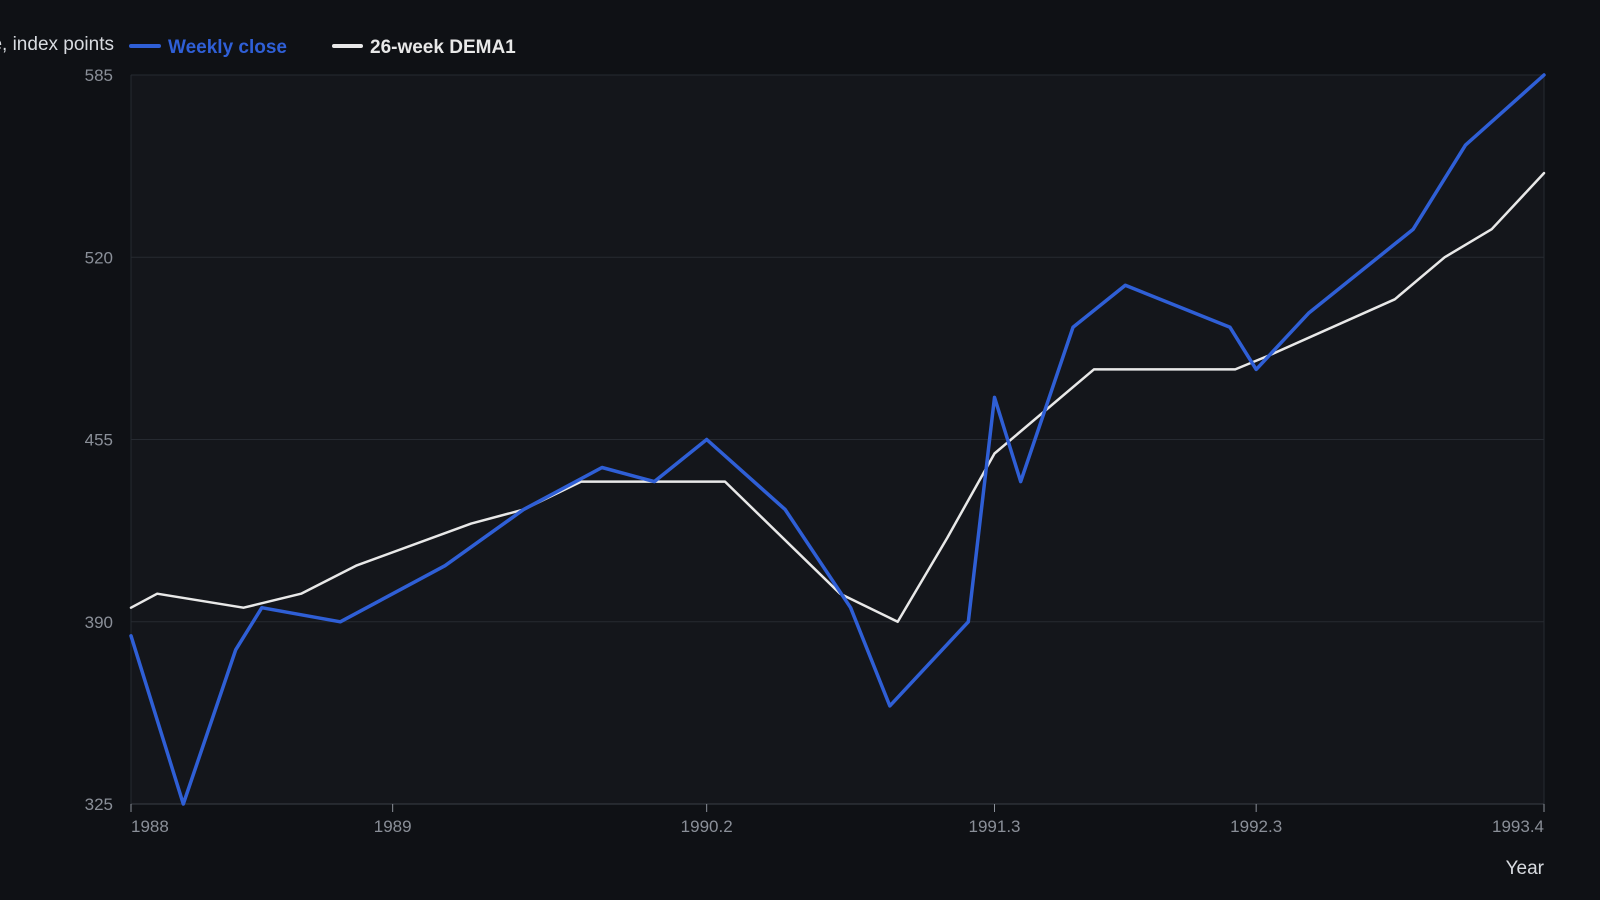 Image resolution: width=1600 pixels, height=900 pixels. What do you see at coordinates (57, 44) in the screenshot?
I see `y-axis-title: Close, index points` at bounding box center [57, 44].